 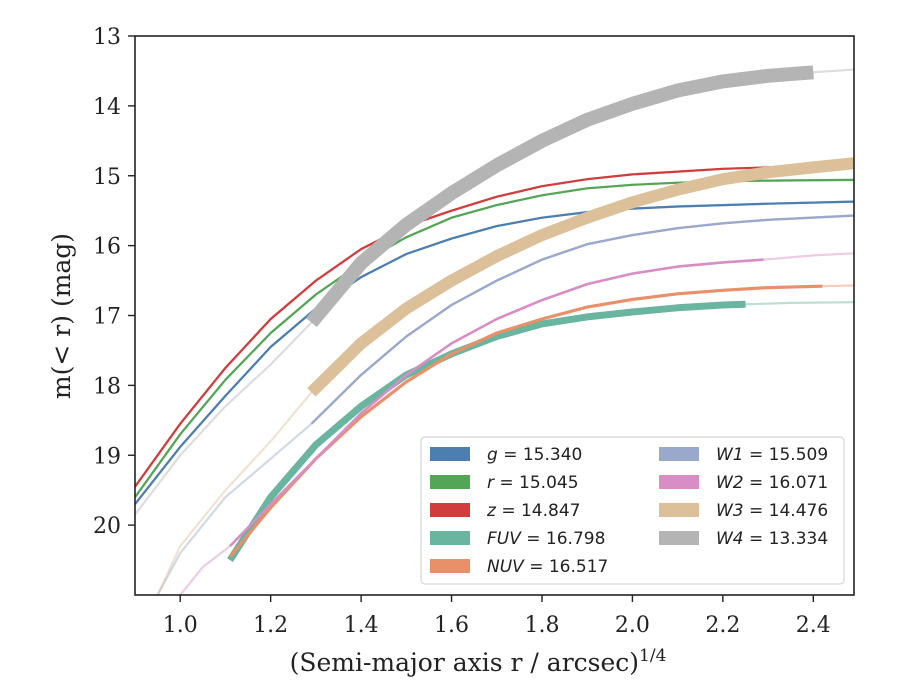 What do you see at coordinates (180, 625) in the screenshot?
I see `x-tick-label-1.0: 1.0` at bounding box center [180, 625].